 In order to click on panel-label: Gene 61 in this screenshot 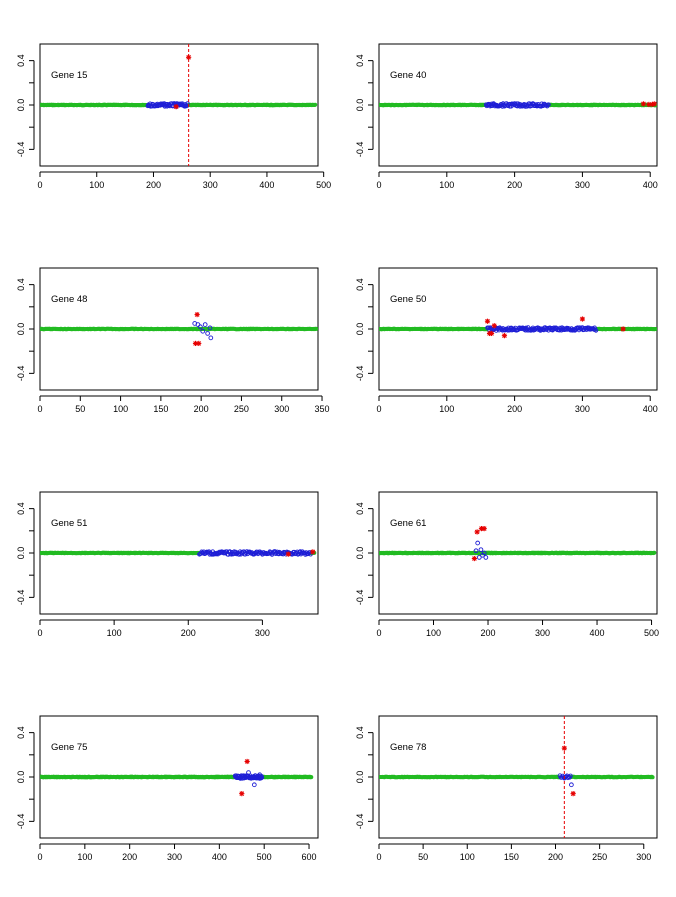, I will do `click(408, 523)`.